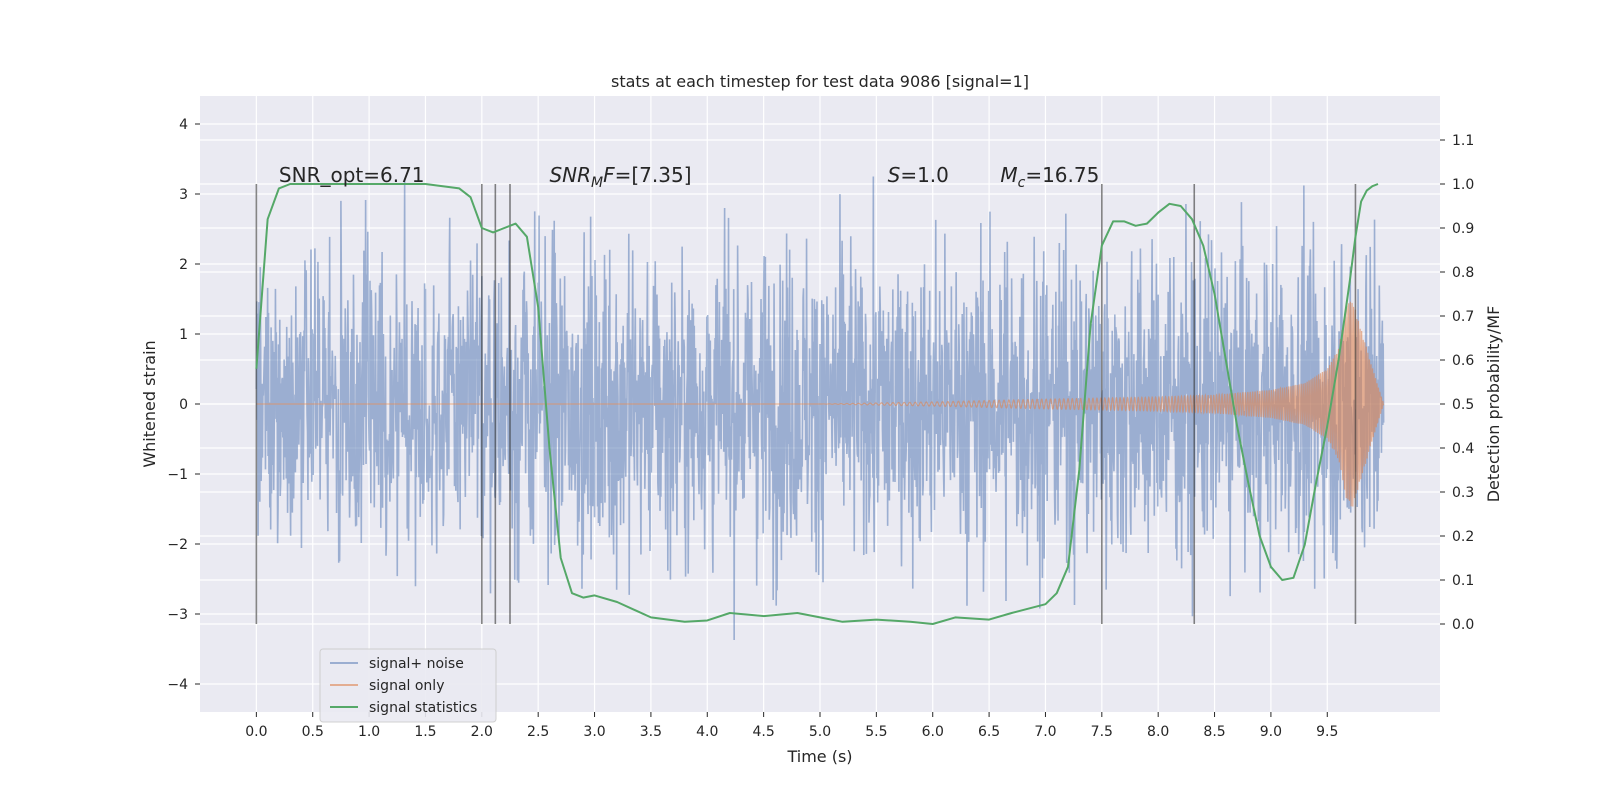  What do you see at coordinates (369, 732) in the screenshot?
I see `x-tick-label-2: 1.0` at bounding box center [369, 732].